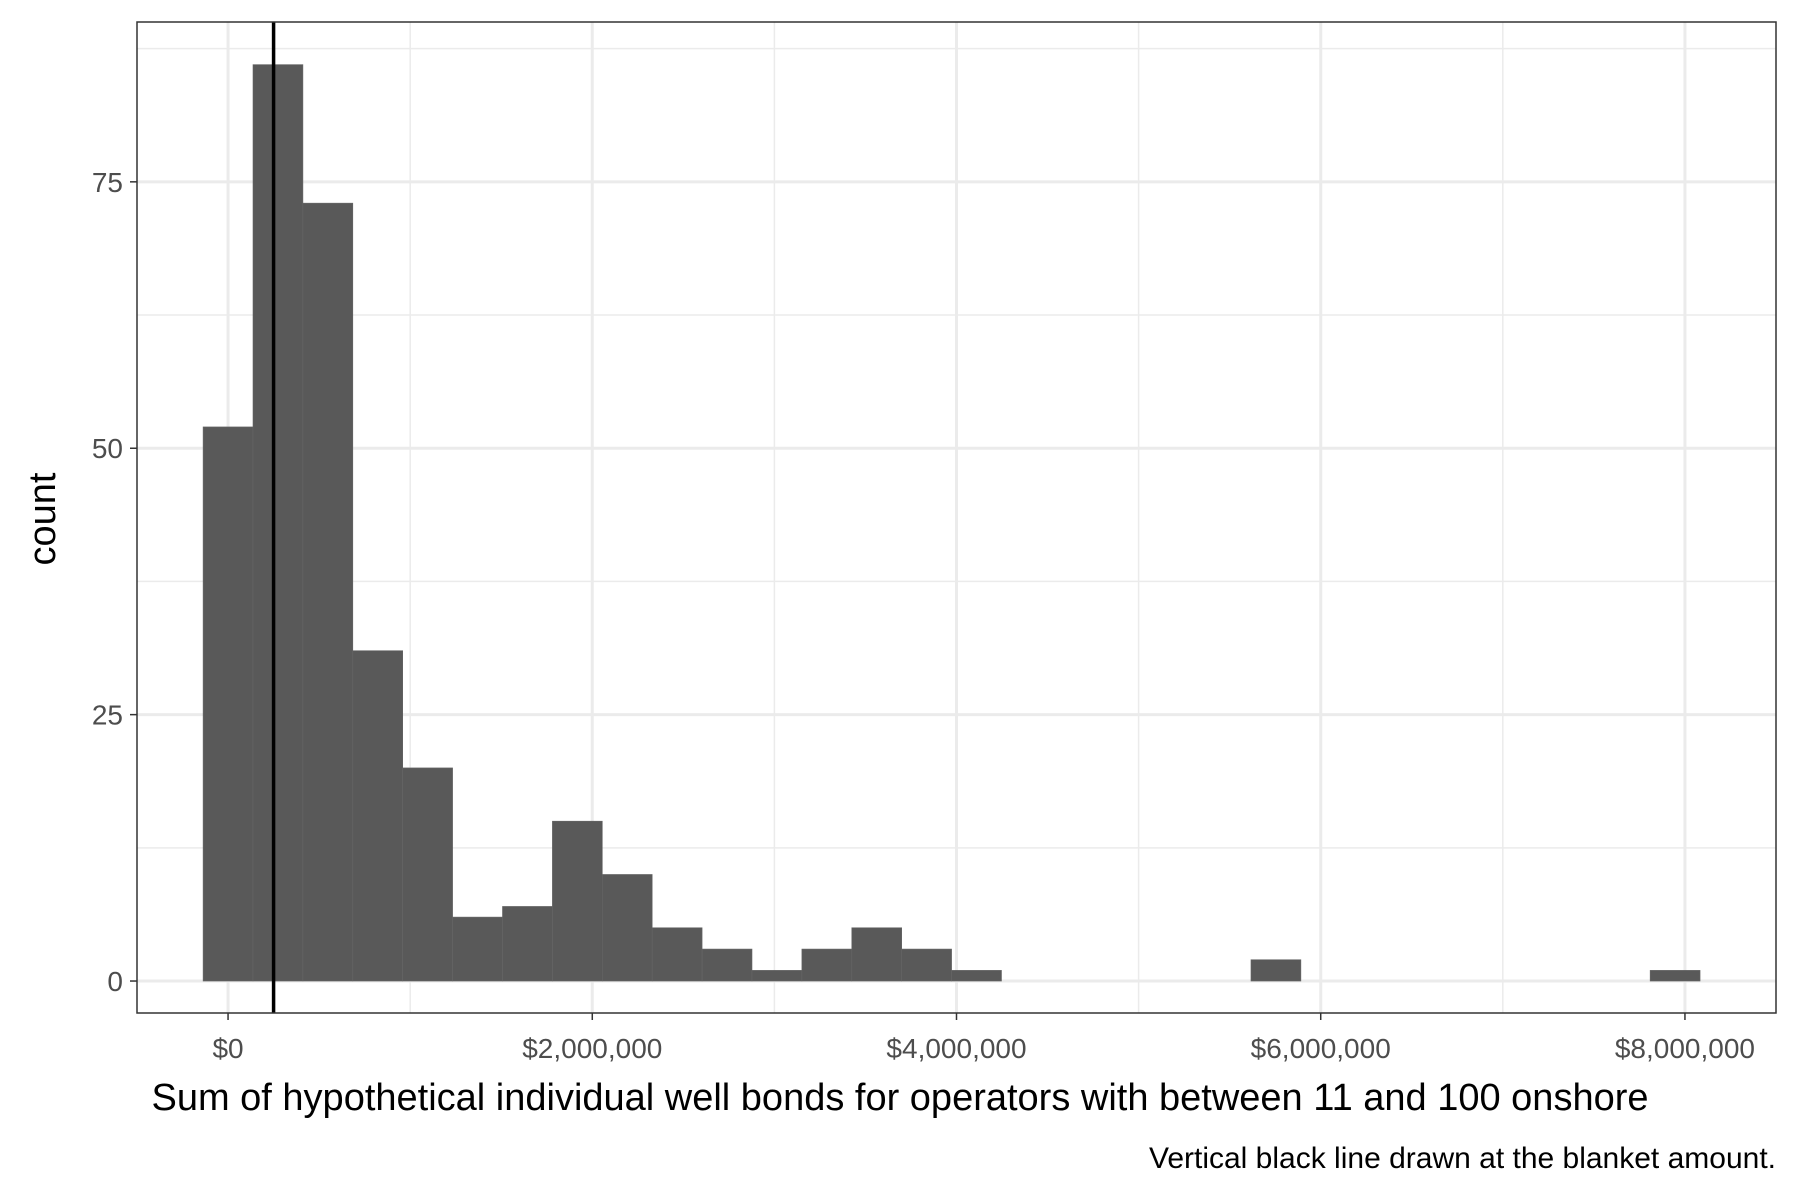 The width and height of the screenshot is (1800, 1200). Describe the element at coordinates (115, 981) in the screenshot. I see `y-tick-label: 0` at that location.